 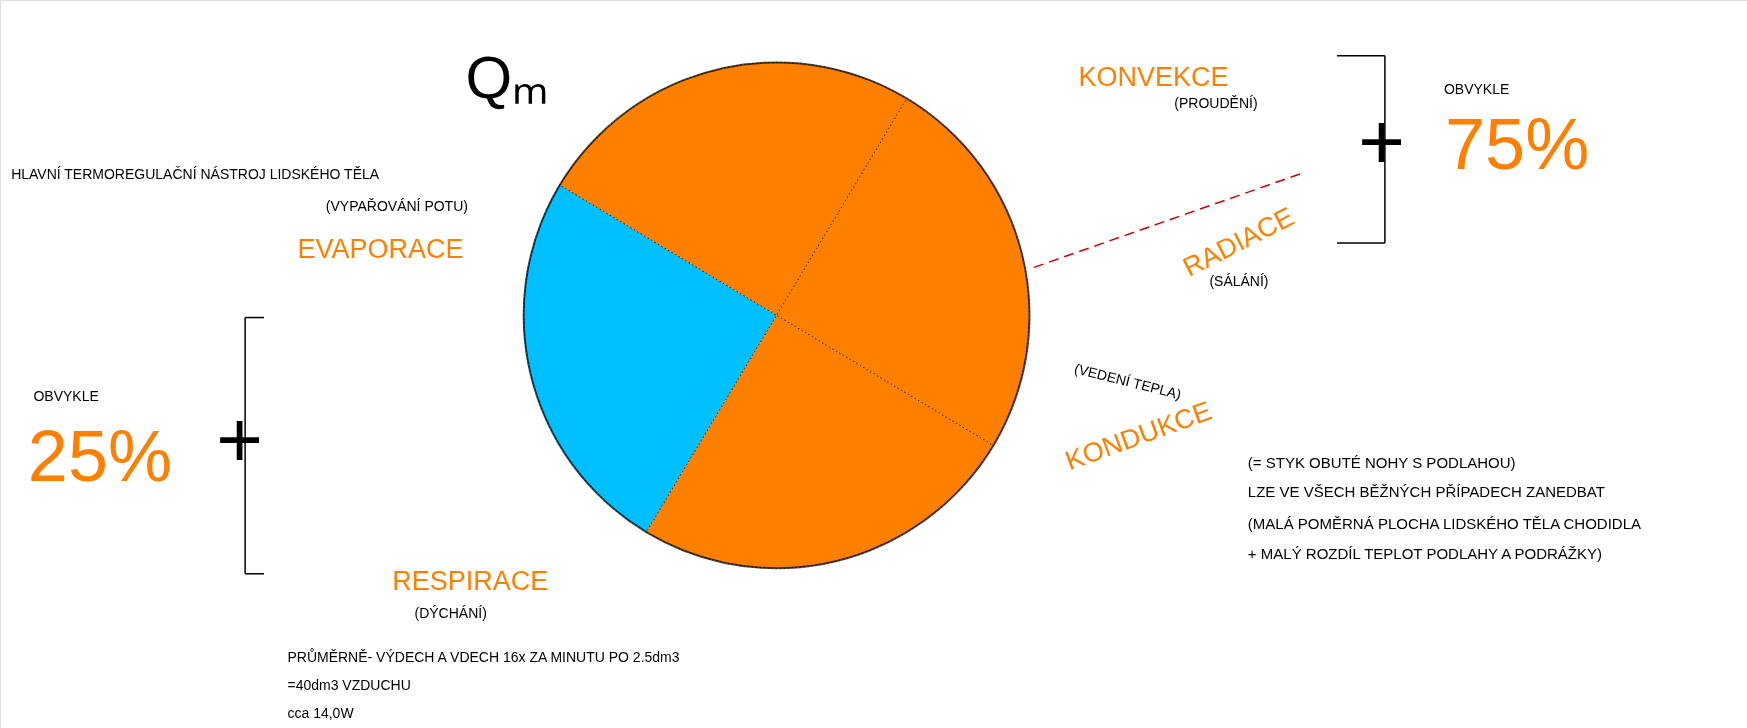 I want to click on text: + MALÝ ROZDÍL TEPLOT PODLAHY A PODRÁŽKY), so click(x=1424, y=553).